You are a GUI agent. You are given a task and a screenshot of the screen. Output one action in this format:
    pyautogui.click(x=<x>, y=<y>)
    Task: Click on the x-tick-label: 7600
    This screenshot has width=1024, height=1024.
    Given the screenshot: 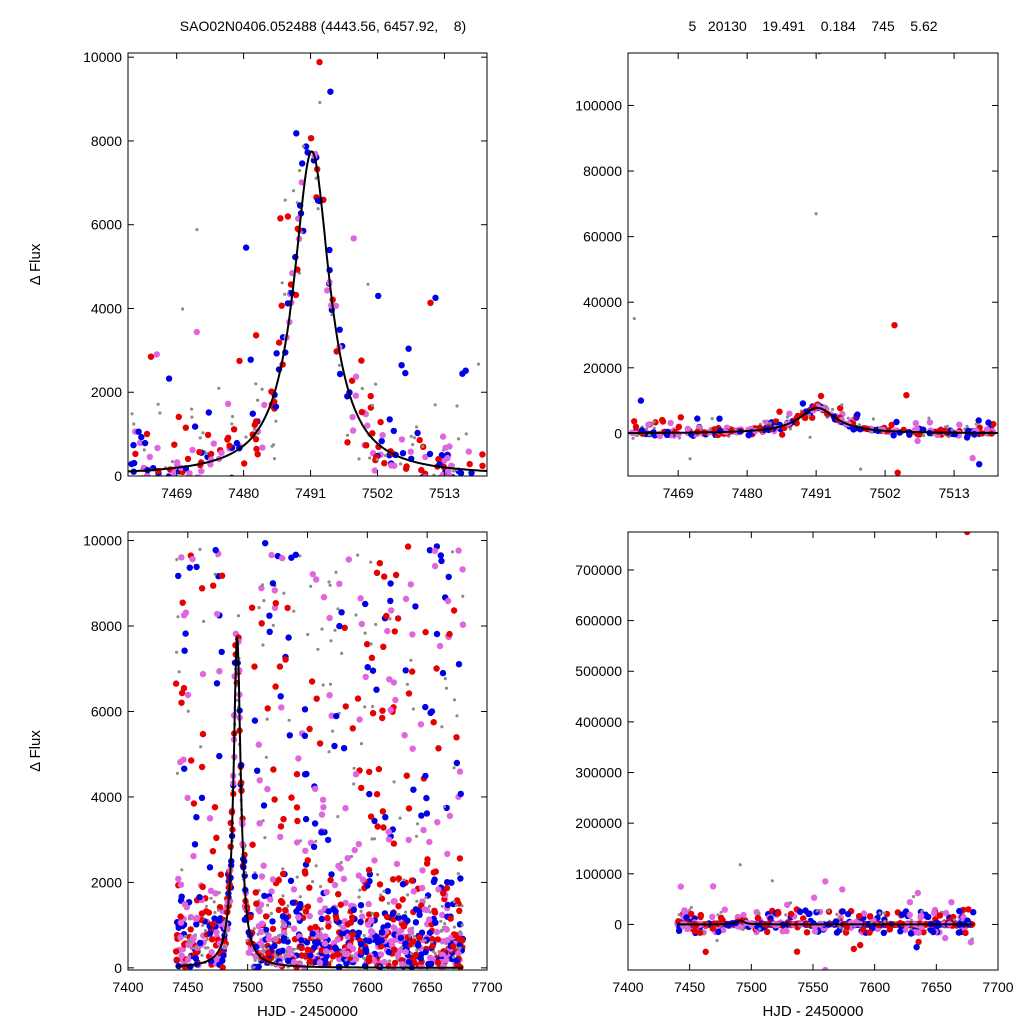 What is the action you would take?
    pyautogui.click(x=874, y=987)
    